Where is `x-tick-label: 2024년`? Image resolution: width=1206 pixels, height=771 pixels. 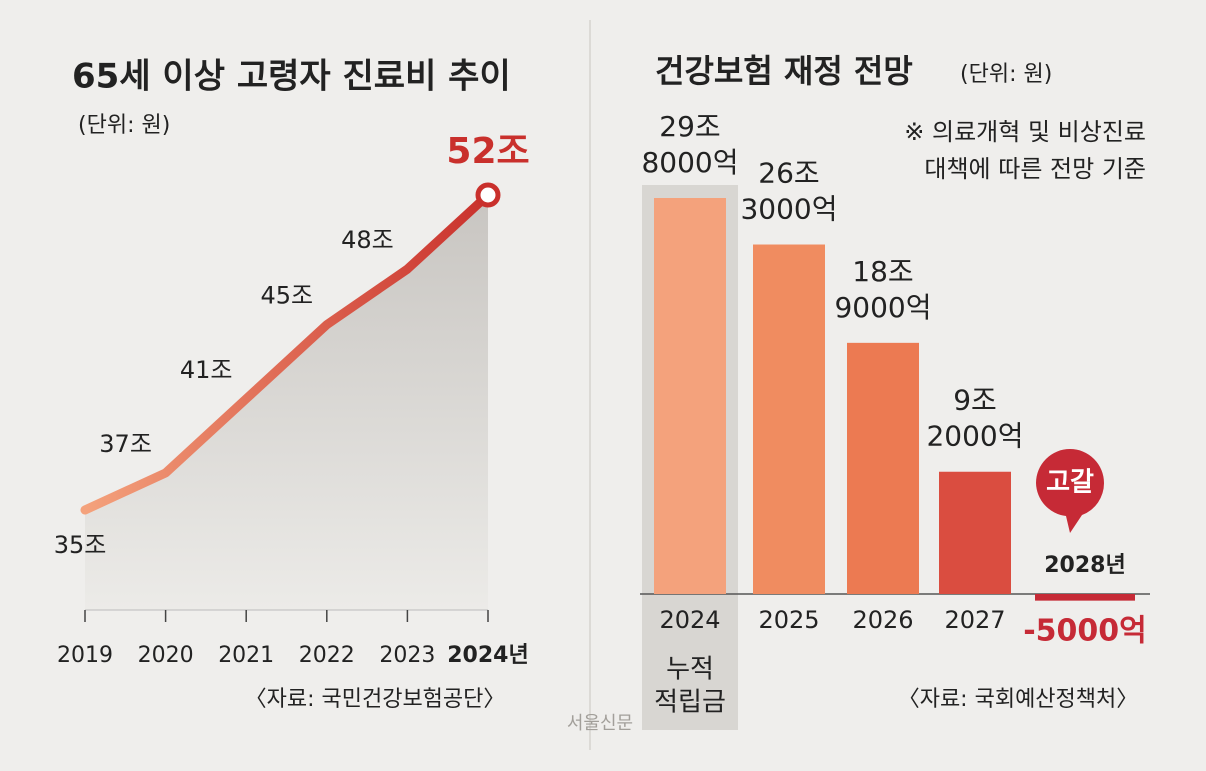
x-tick-label: 2024년 is located at coordinates (487, 655).